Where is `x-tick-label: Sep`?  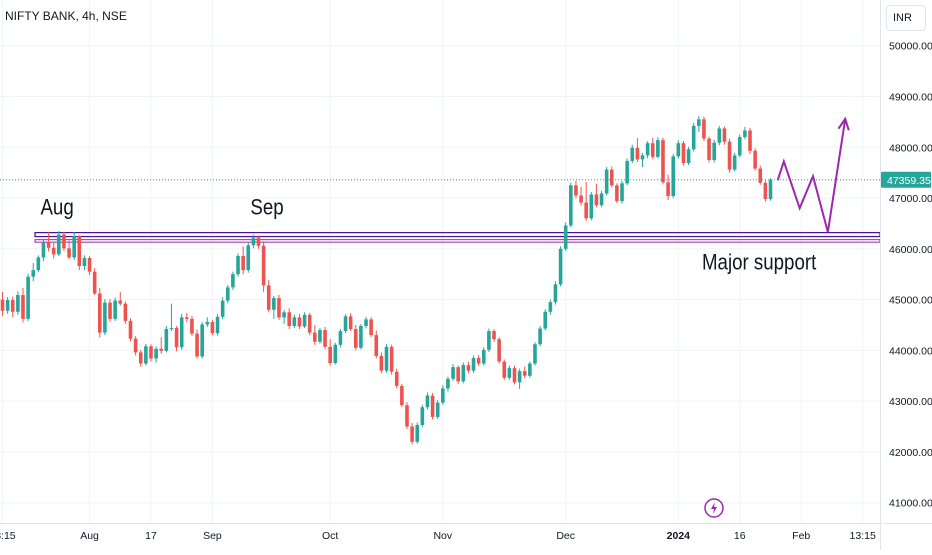 x-tick-label: Sep is located at coordinates (212, 536).